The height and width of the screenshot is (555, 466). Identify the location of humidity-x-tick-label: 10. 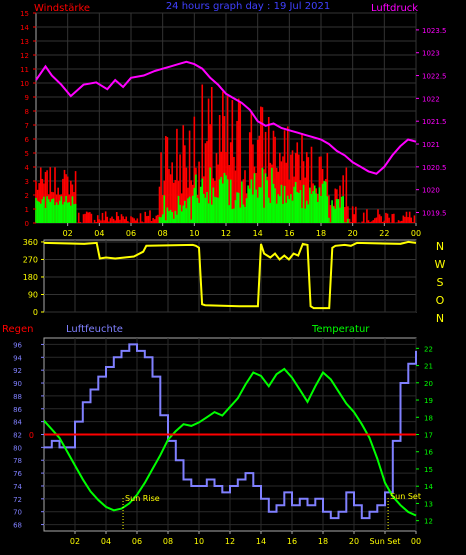
(199, 541).